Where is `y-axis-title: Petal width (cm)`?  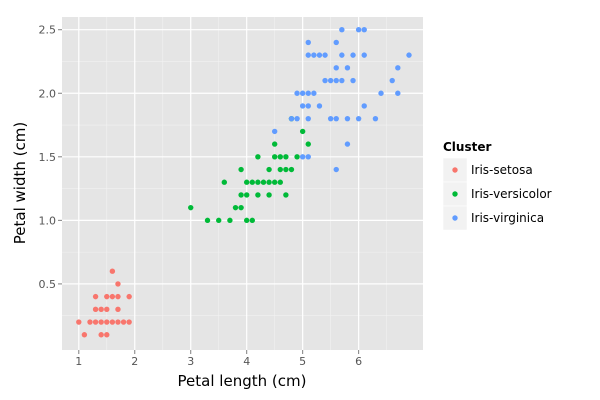 y-axis-title: Petal width (cm) is located at coordinates (20, 183).